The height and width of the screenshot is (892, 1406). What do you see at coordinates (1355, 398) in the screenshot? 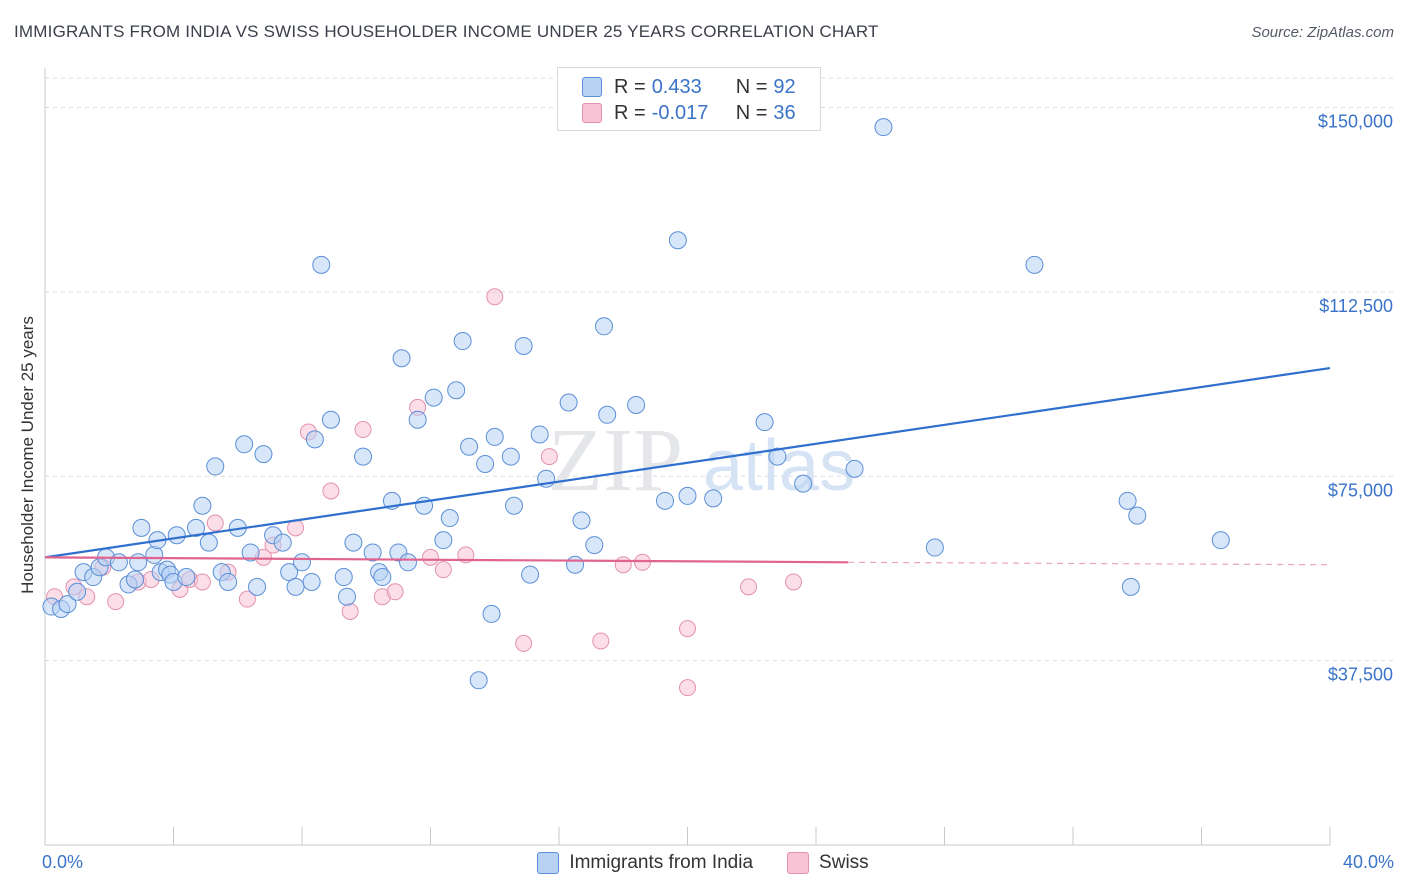
I see `y-tick-labels: $37,500 $75,000 $112,500 $150,000` at bounding box center [1355, 398].